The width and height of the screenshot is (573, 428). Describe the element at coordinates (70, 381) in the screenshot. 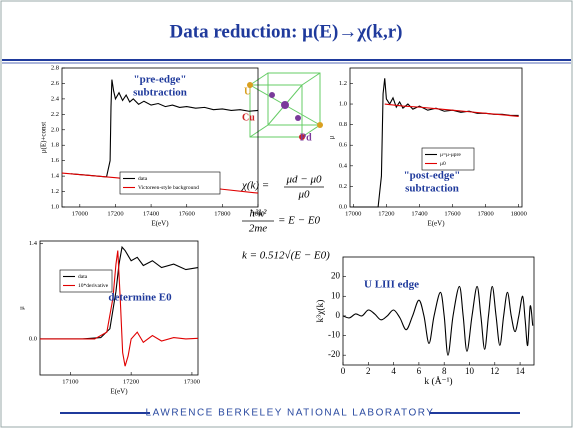

I see `x-tick-label: 17100` at that location.